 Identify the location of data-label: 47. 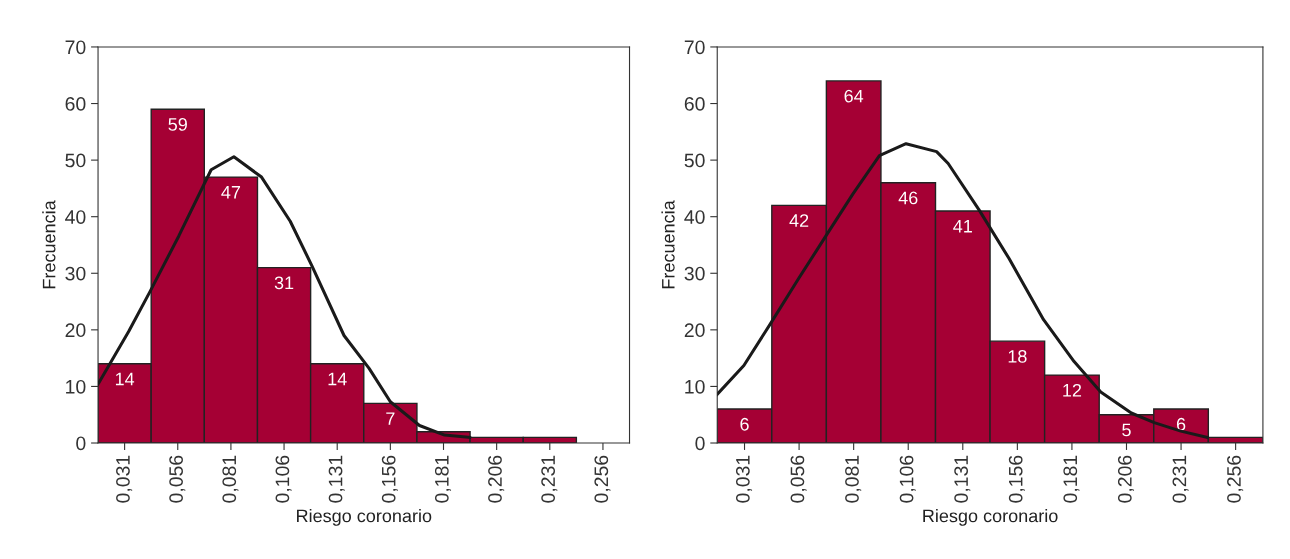
(231, 192).